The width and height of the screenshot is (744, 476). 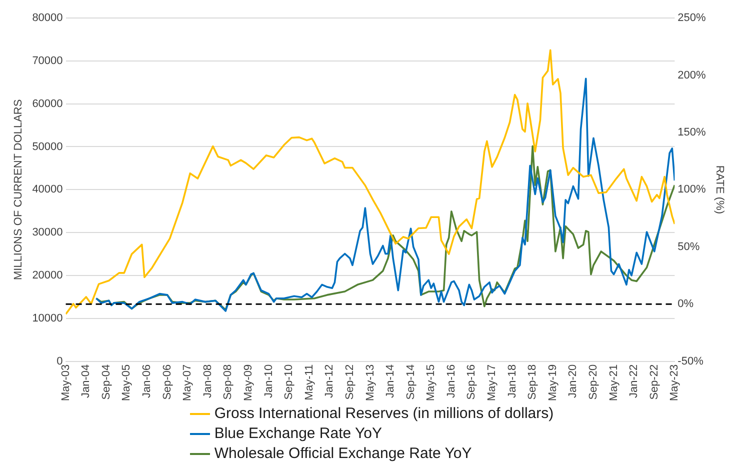 I want to click on x-tick-label: Sep-12, so click(x=350, y=382).